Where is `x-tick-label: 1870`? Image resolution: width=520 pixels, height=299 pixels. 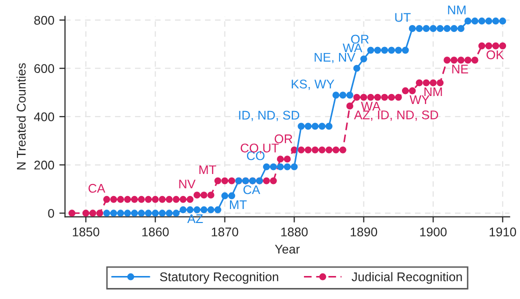 x-tick-label: 1870 is located at coordinates (225, 232).